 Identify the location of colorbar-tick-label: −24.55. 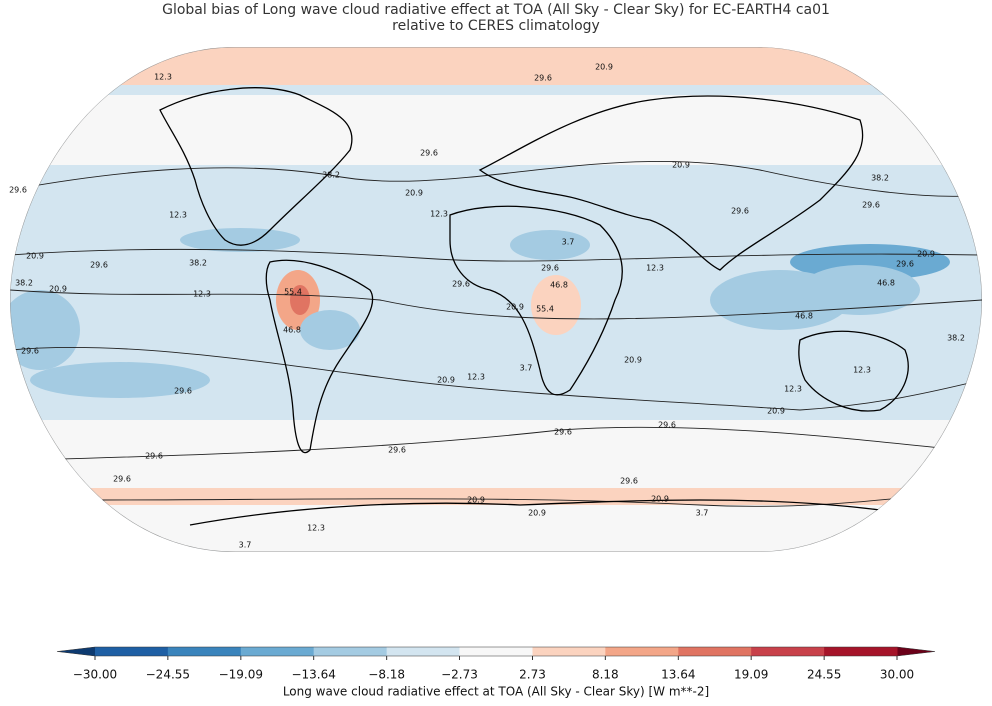
(168, 675).